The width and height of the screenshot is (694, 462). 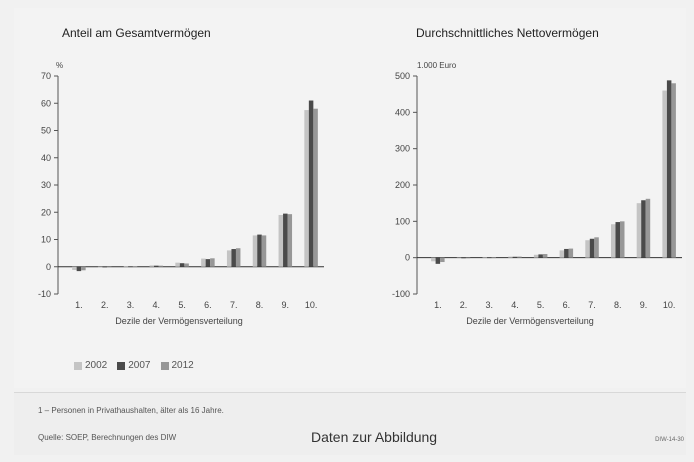 What do you see at coordinates (618, 305) in the screenshot?
I see `x-tick-label-right: 8.` at bounding box center [618, 305].